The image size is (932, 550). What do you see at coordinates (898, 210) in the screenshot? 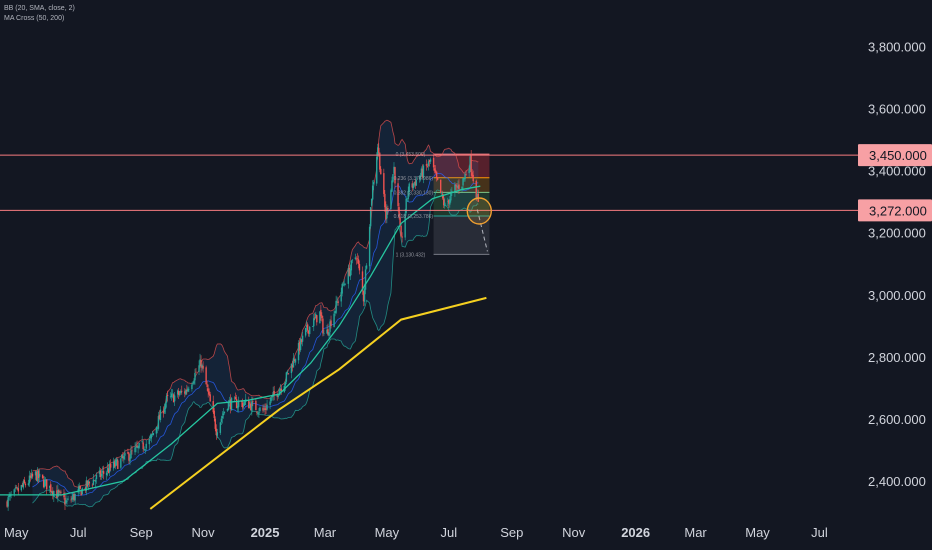
I see `level-price-label: 3,272.000` at bounding box center [898, 210].